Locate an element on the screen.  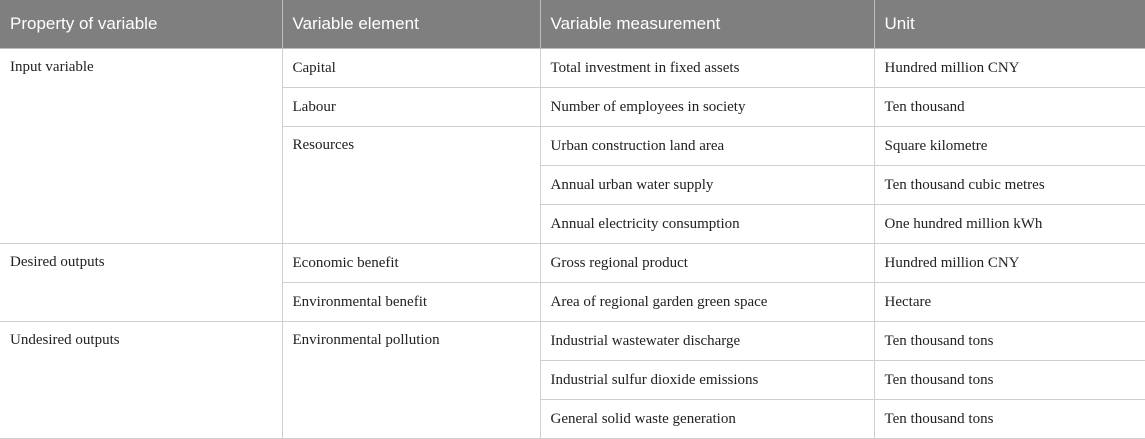
unit-cell: Ten thousand is located at coordinates (1009, 107).